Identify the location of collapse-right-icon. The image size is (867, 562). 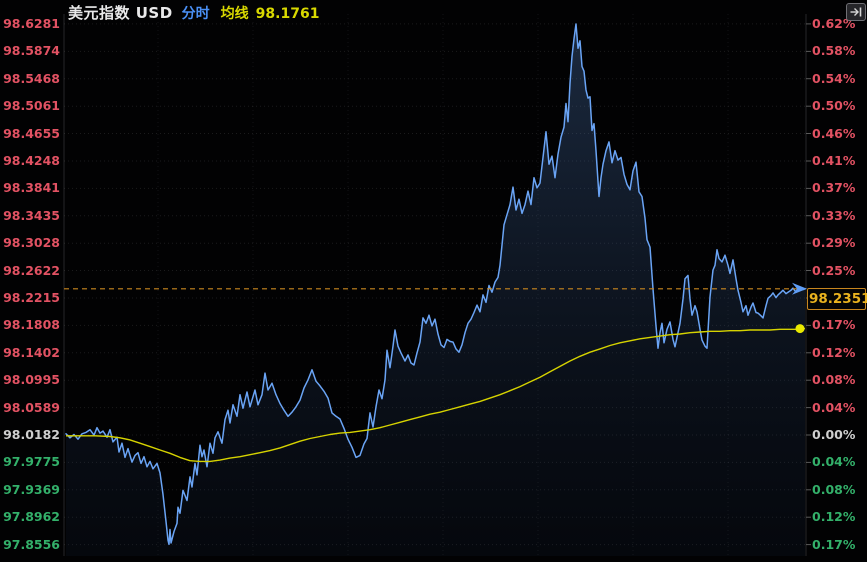
(856, 12).